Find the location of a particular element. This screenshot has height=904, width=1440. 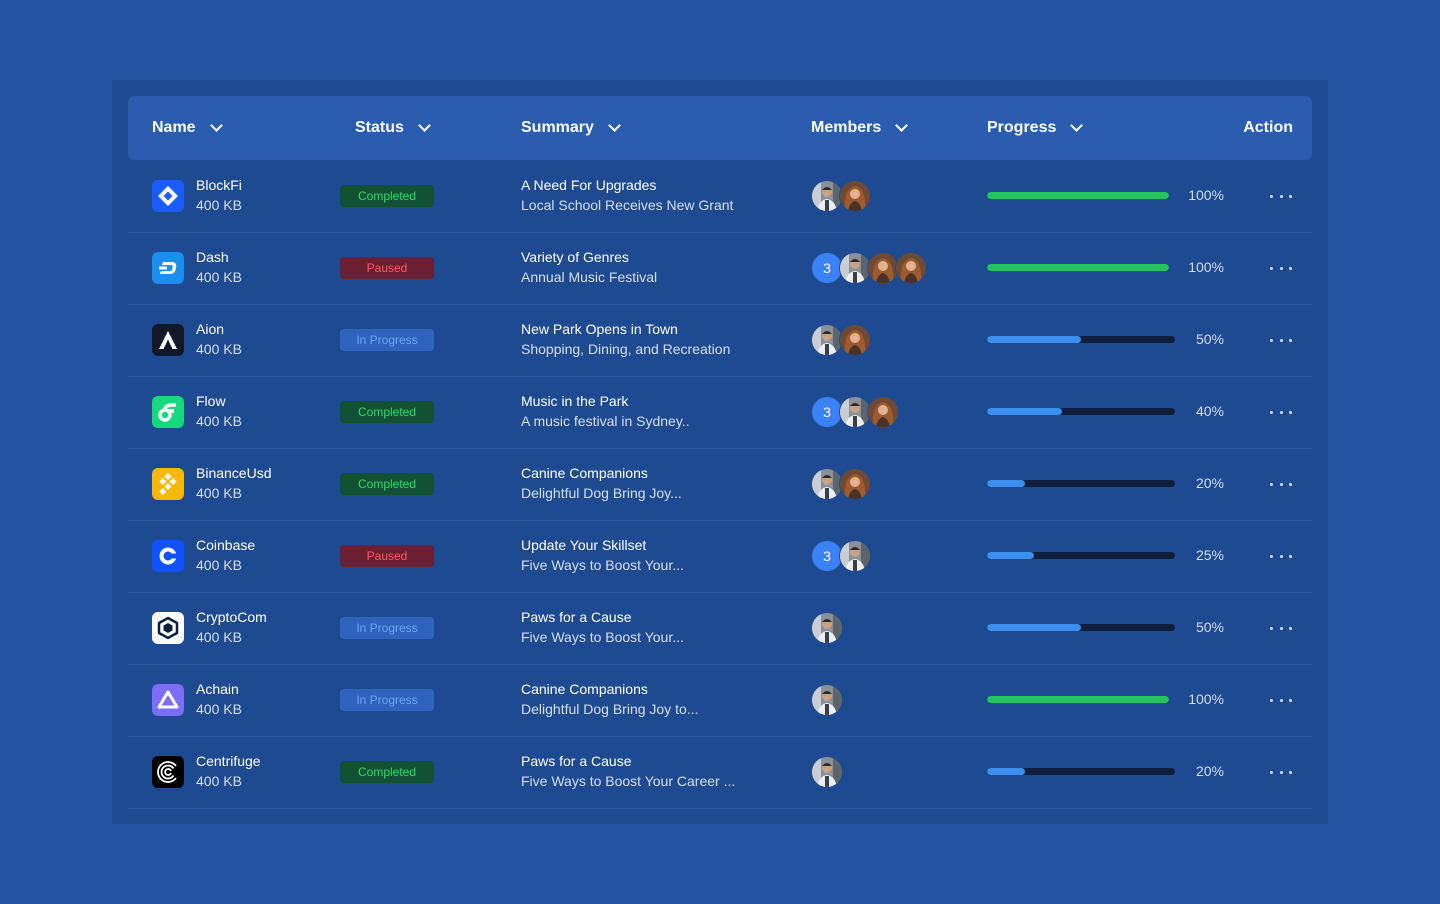

asset-name: Coinbase is located at coordinates (226, 545).